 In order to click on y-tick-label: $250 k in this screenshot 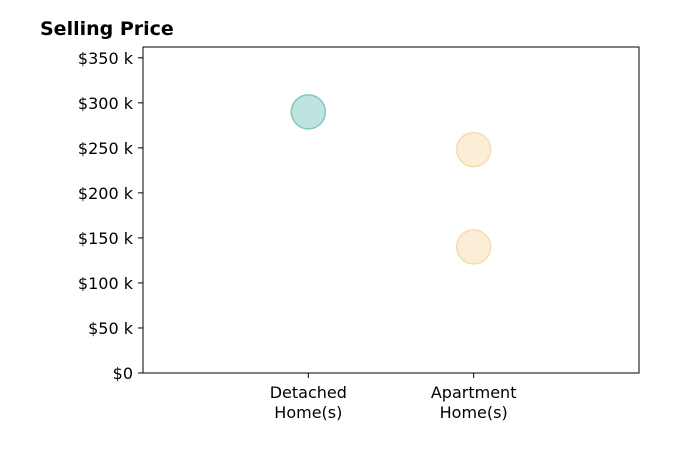, I will do `click(106, 148)`.